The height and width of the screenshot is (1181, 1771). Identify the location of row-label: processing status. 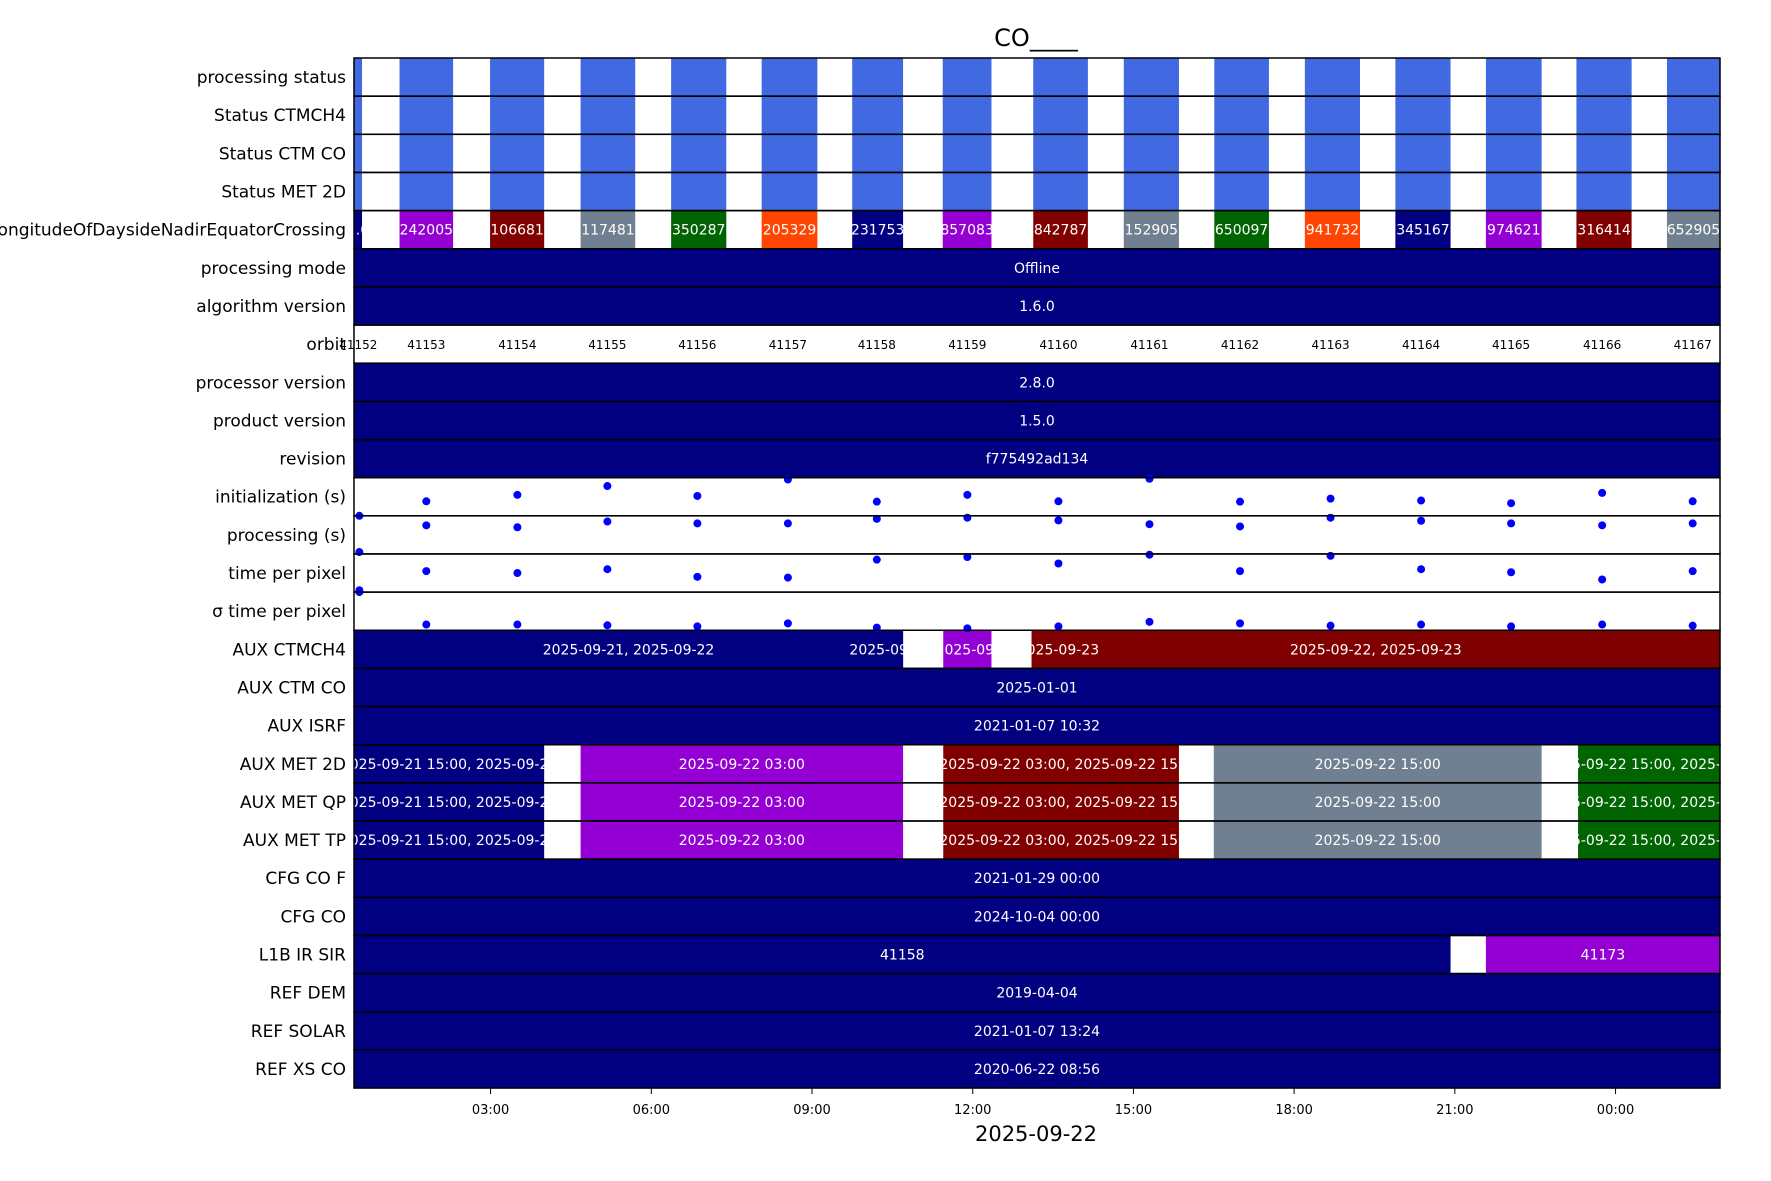
(271, 78).